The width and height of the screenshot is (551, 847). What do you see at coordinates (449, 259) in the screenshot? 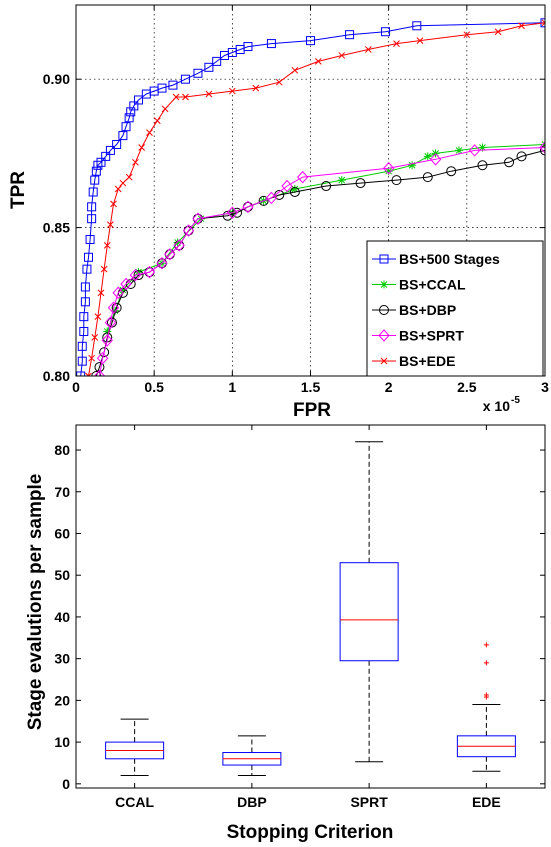
I see `legend-entry-label: BS+500 Stages` at bounding box center [449, 259].